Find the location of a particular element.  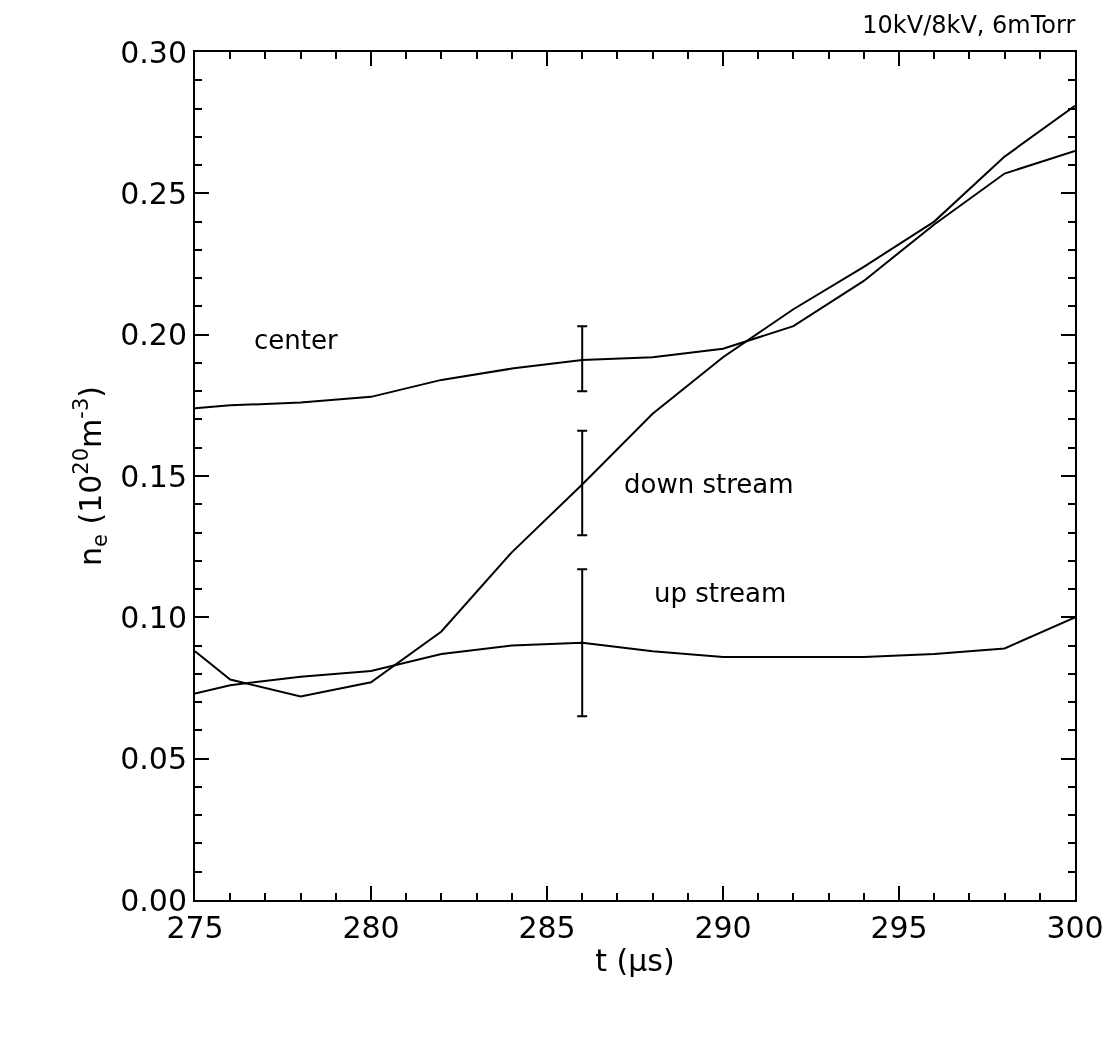

x-axis-title: t (μs) is located at coordinates (635, 960).